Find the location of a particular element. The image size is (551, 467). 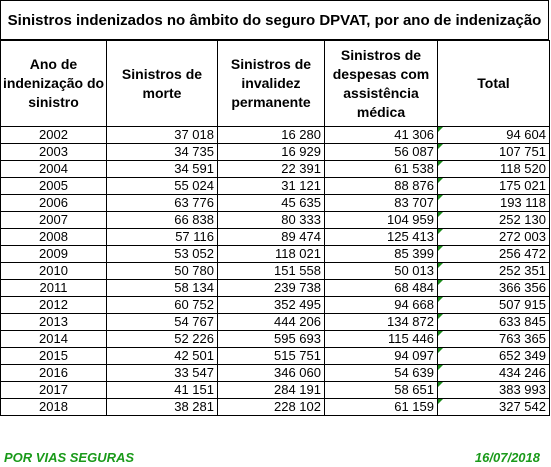

cell-value: 52 226 is located at coordinates (162, 339).